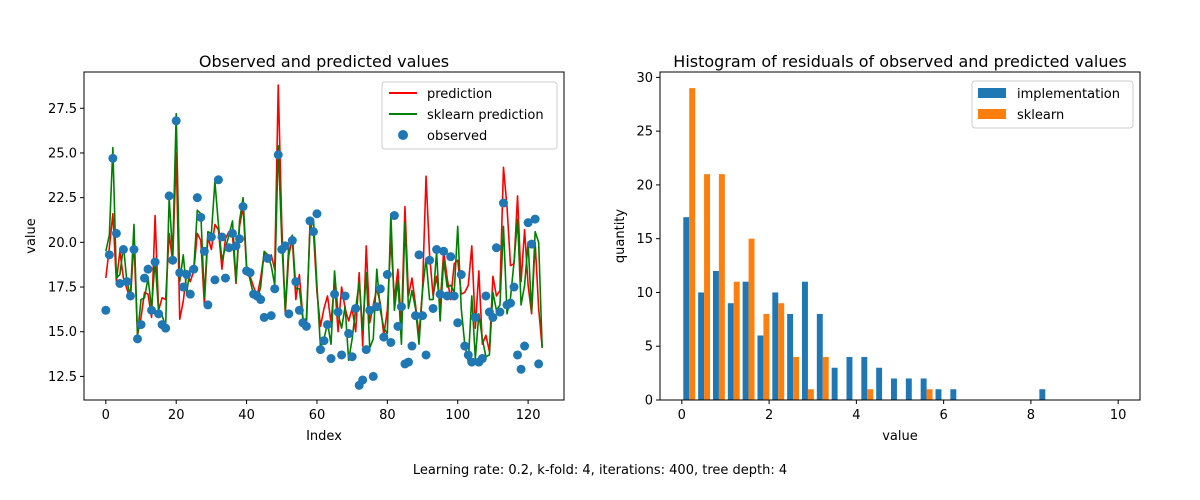 The height and width of the screenshot is (500, 1200). What do you see at coordinates (528, 415) in the screenshot?
I see `c0-xtick-label: 120` at bounding box center [528, 415].